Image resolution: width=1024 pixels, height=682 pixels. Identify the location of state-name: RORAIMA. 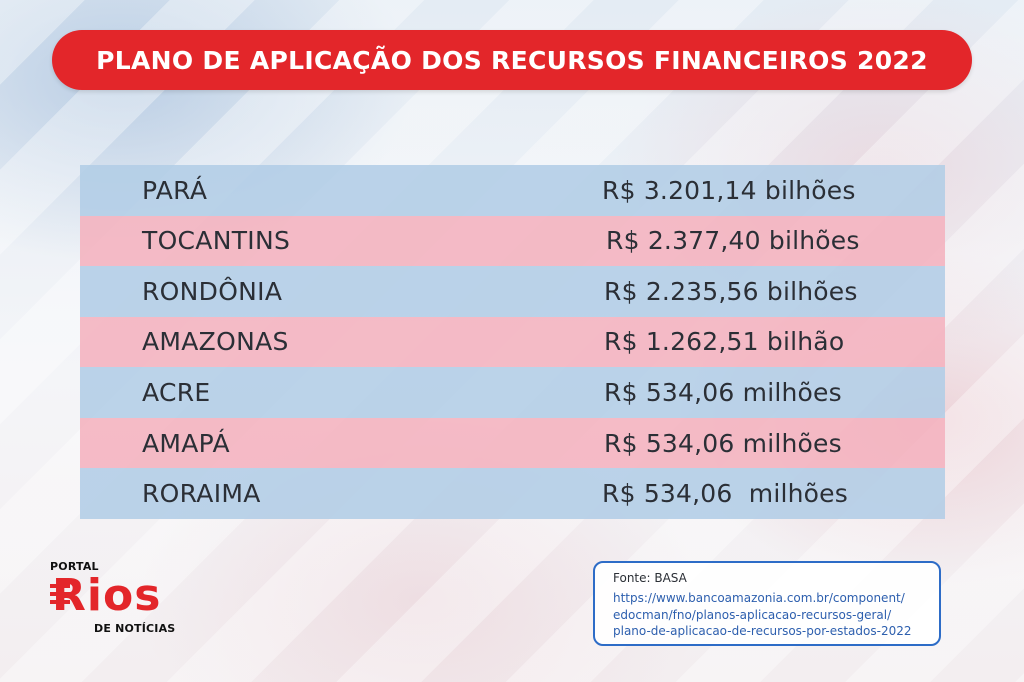
(201, 494).